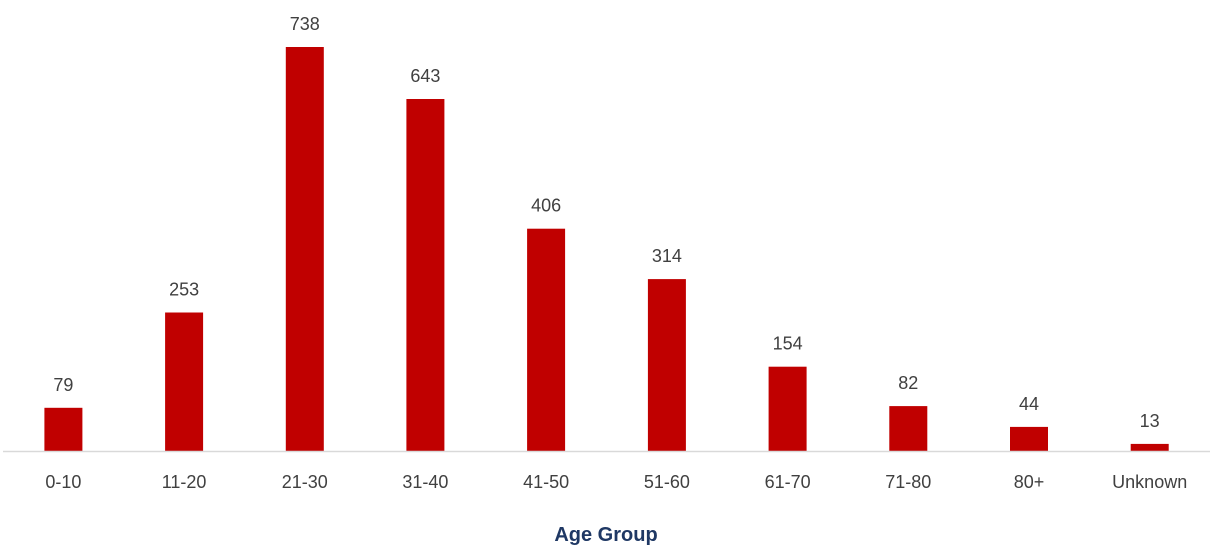 This screenshot has width=1212, height=548. I want to click on x-tick-label-51-60: 51-60, so click(667, 482).